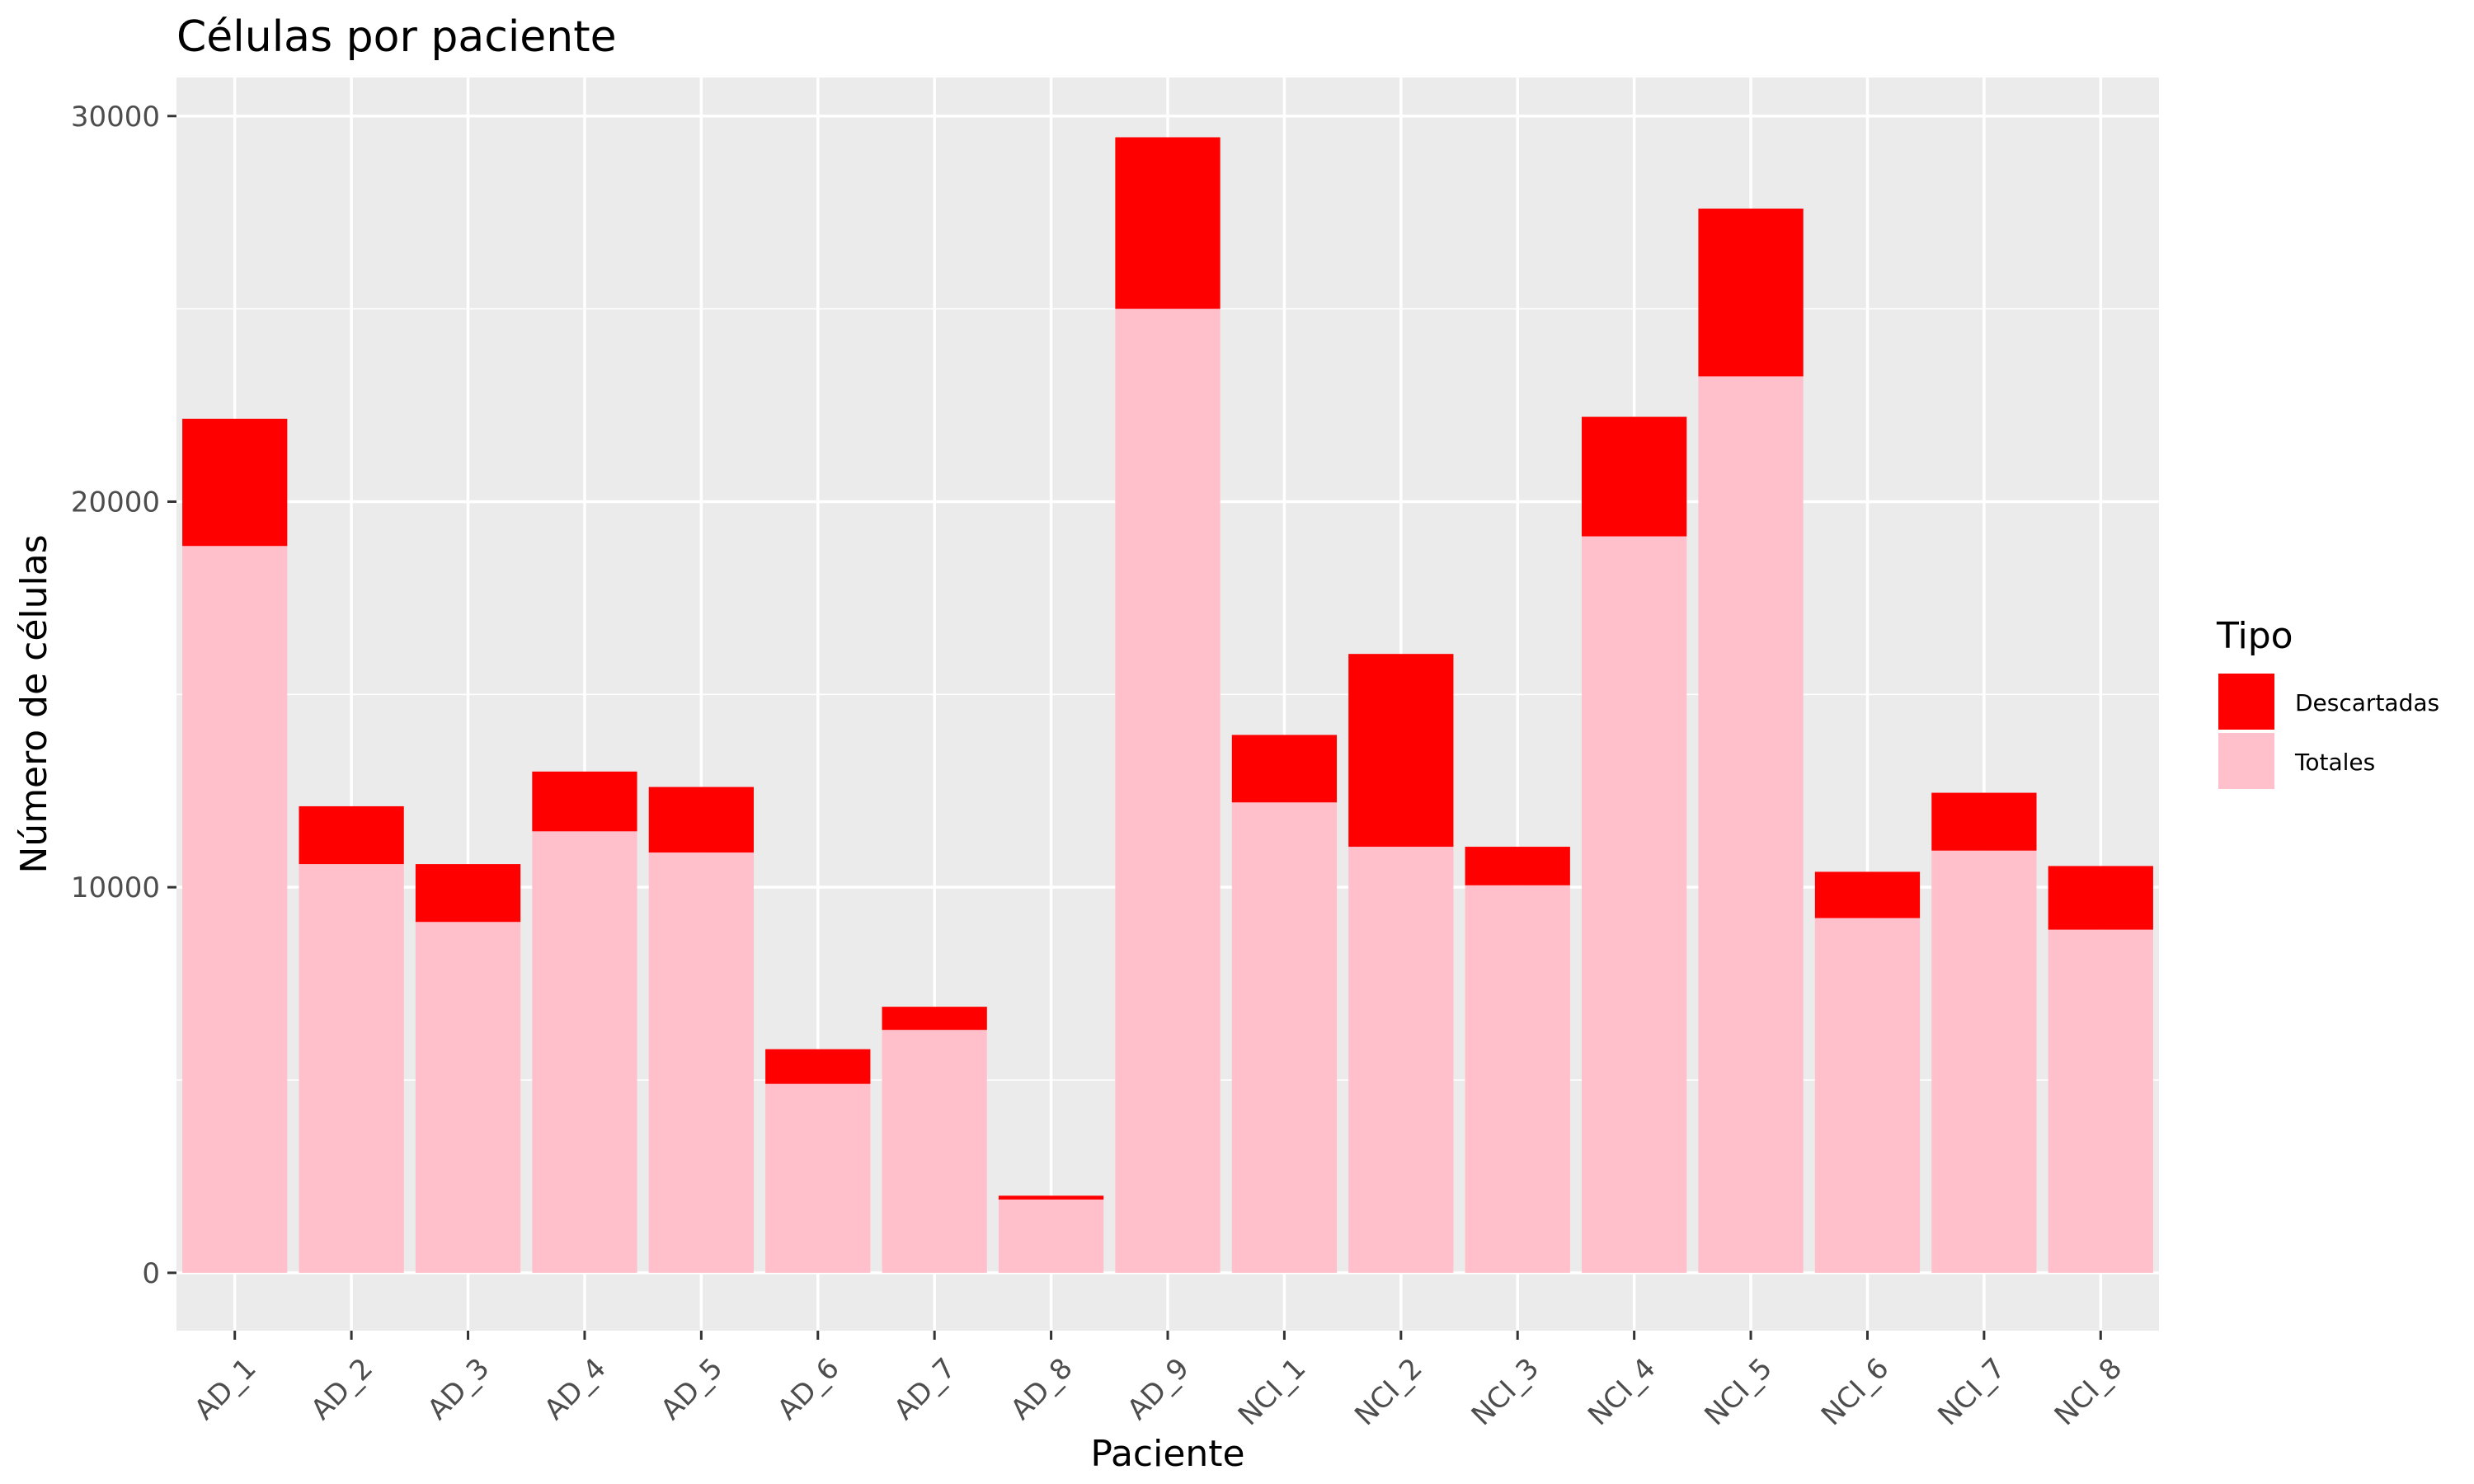  I want to click on x-tick-label: AD_3, so click(458, 1389).